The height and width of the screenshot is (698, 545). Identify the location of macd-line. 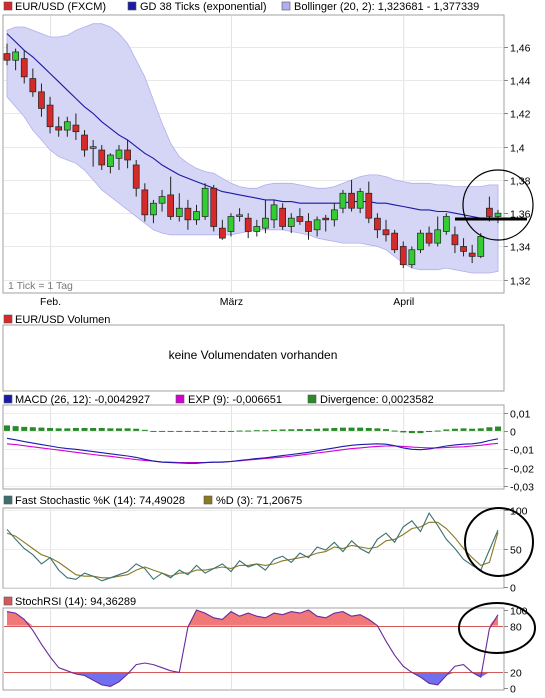
(252, 450).